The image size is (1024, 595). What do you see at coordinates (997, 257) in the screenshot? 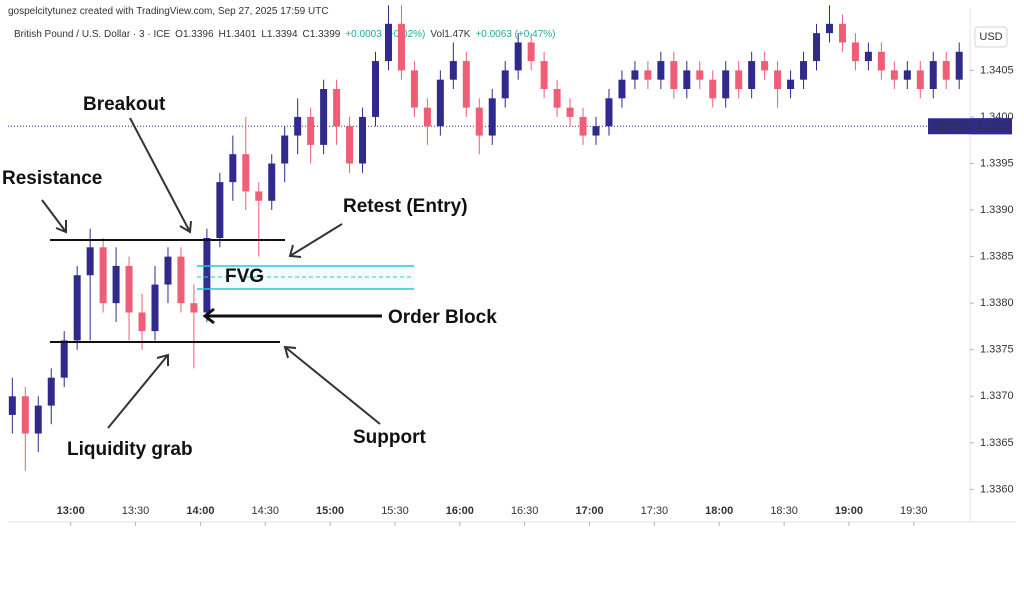
I see `y-tick-label: 1.3385` at bounding box center [997, 257].